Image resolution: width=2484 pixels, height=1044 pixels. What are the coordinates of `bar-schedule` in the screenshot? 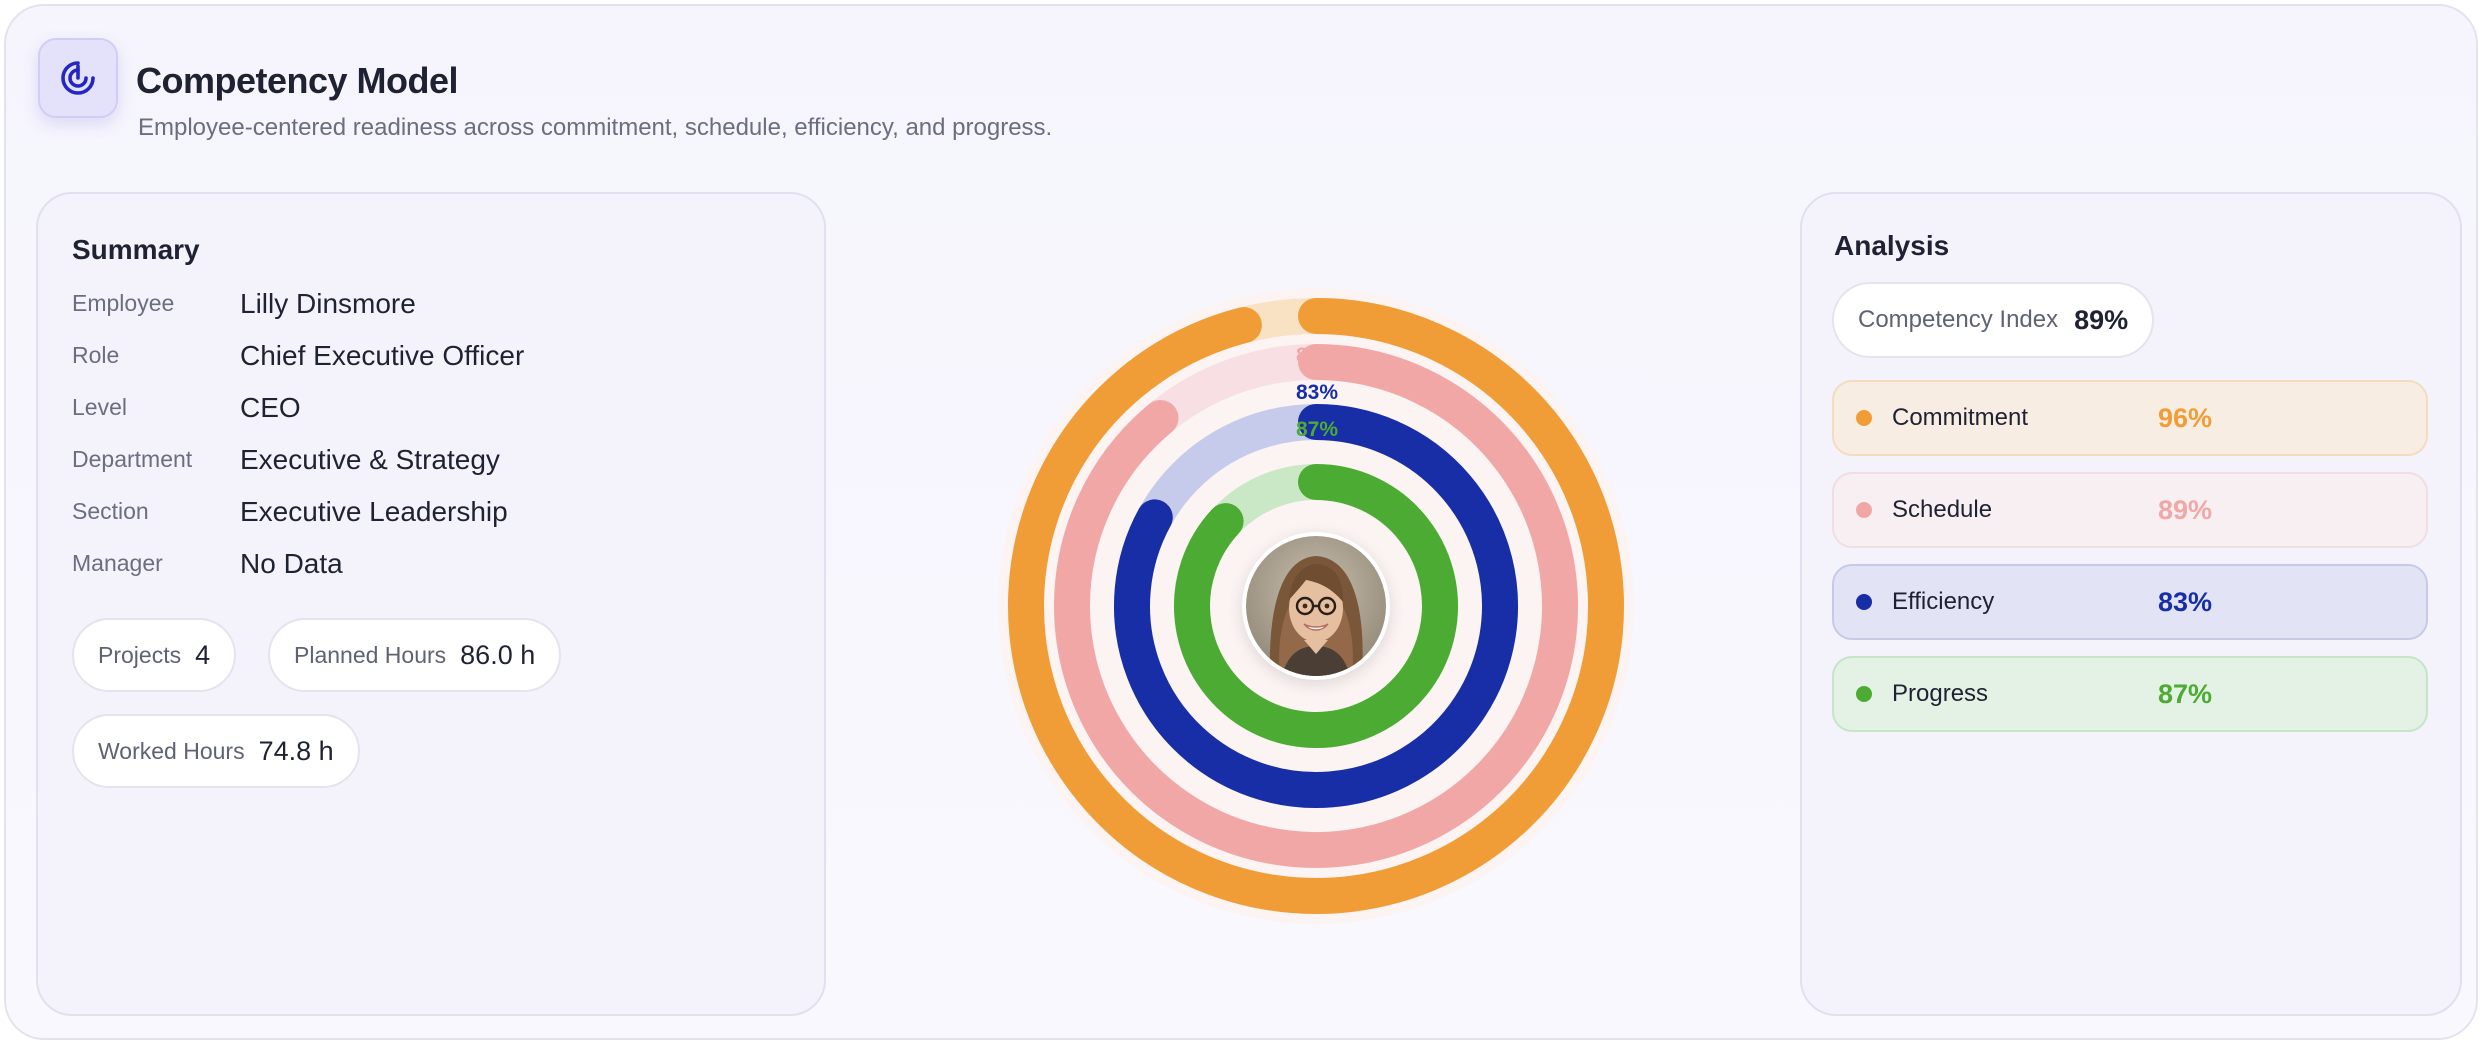 It's located at (1316, 606).